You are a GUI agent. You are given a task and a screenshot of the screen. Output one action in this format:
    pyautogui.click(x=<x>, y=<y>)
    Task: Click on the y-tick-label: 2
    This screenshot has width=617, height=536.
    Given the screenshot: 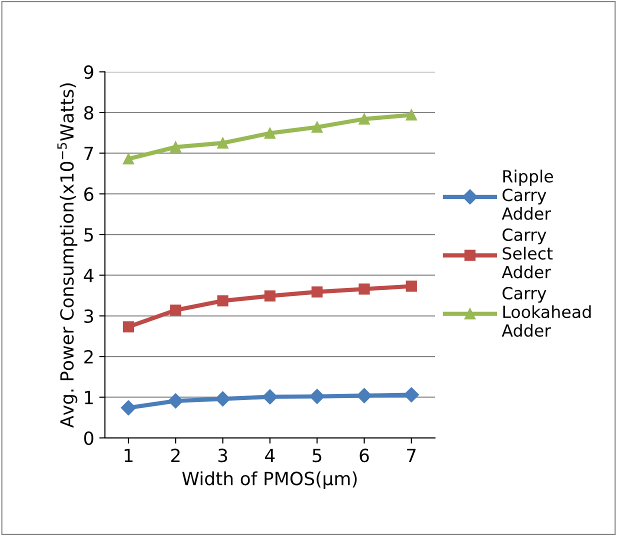 What is the action you would take?
    pyautogui.click(x=88, y=357)
    